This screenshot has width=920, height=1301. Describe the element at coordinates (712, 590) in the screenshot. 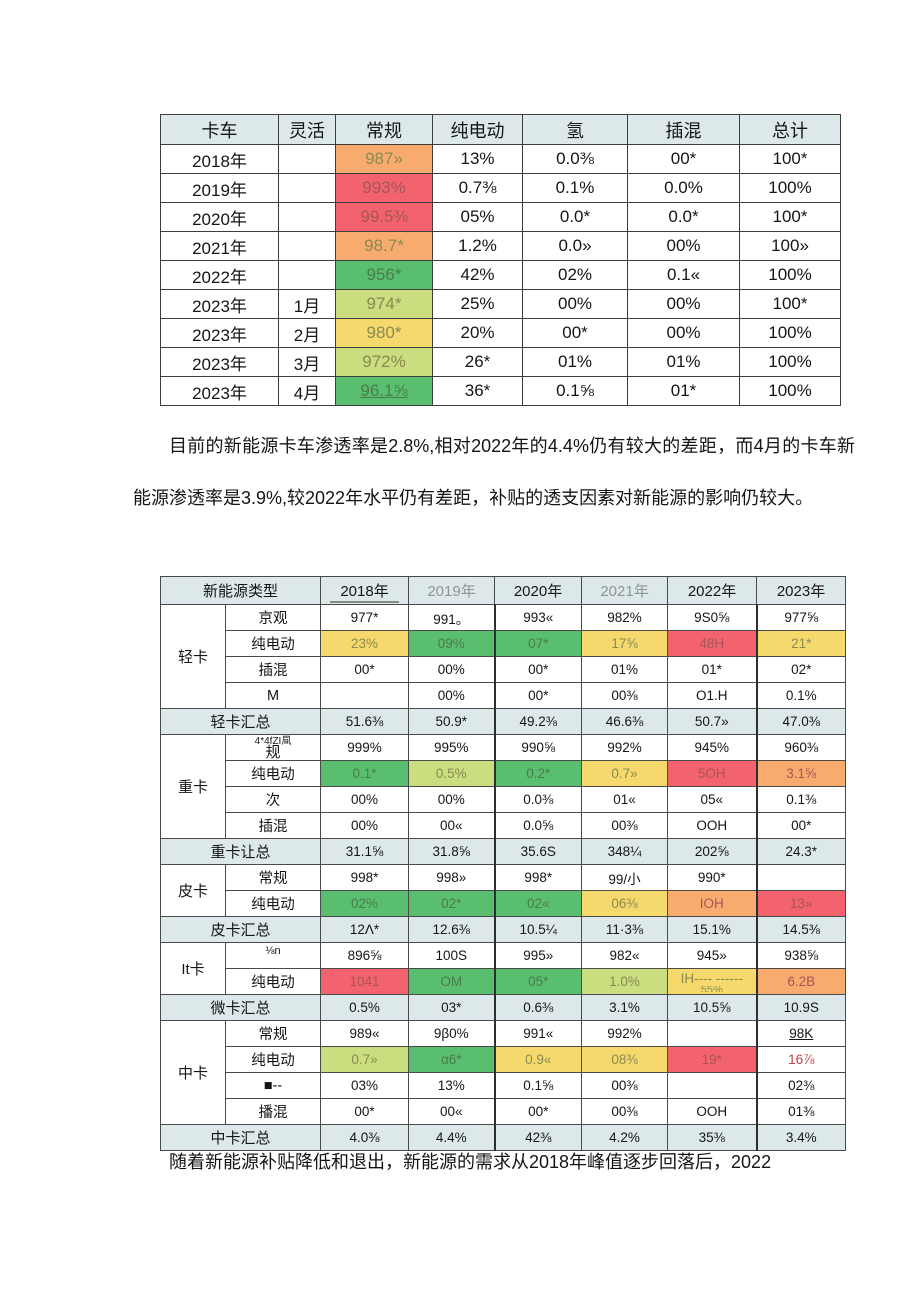

I see `year-column-header: 2022年` at that location.